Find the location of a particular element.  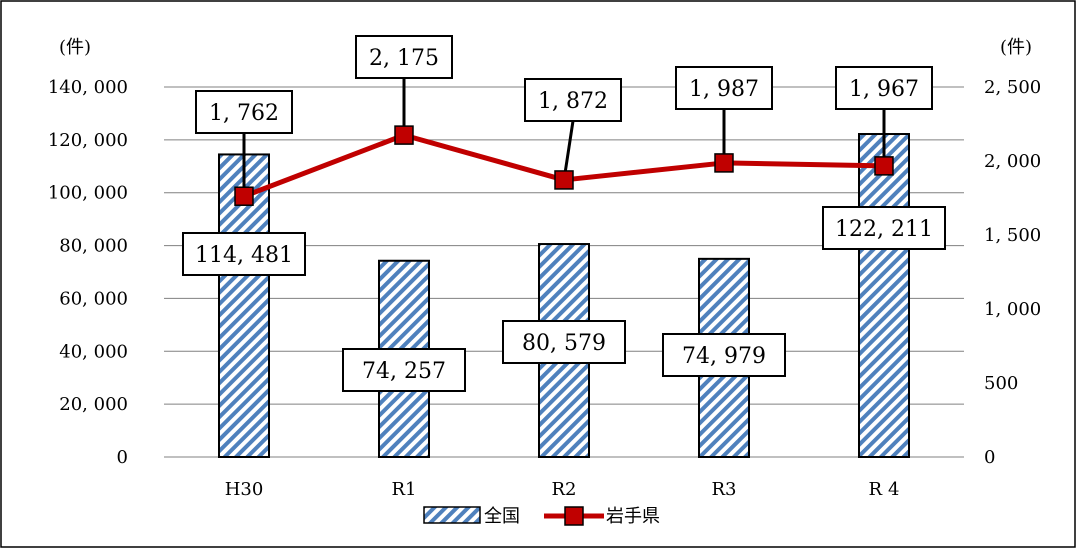

right-tick-label: 2, 000 is located at coordinates (1012, 161).